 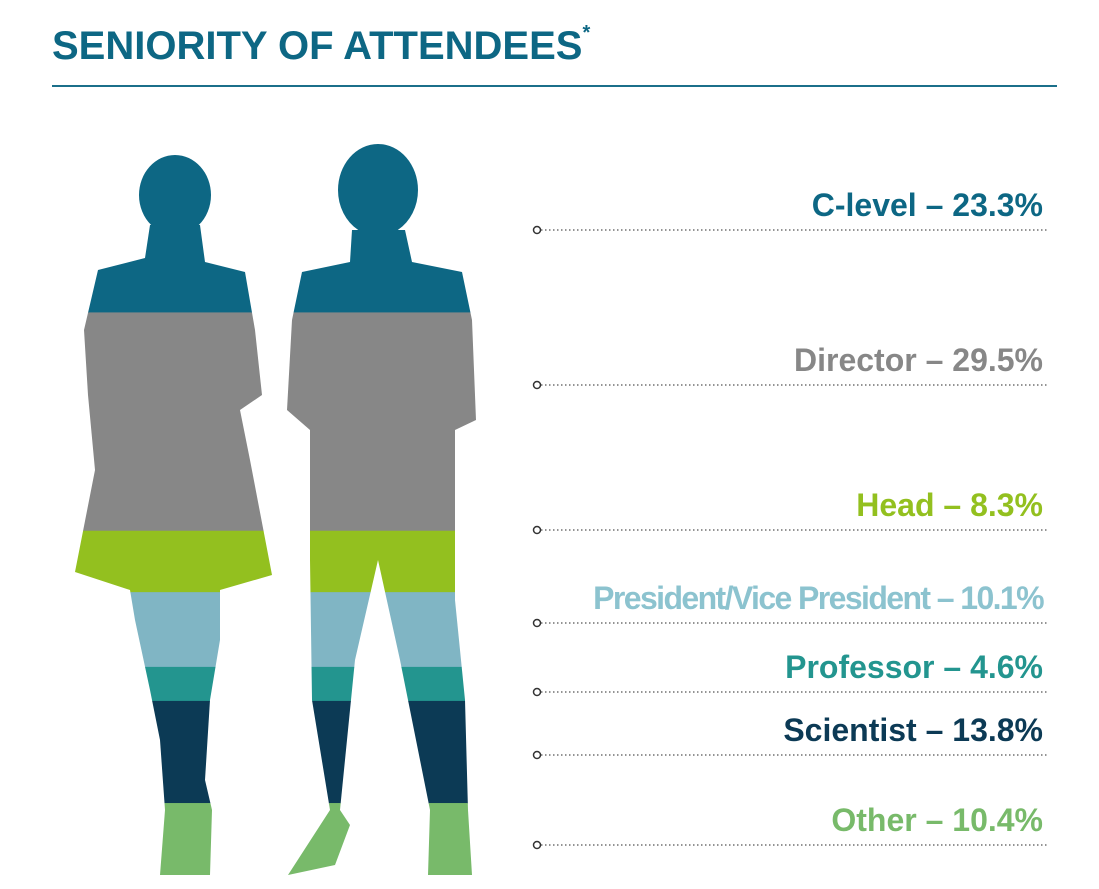 I want to click on category-label: Other – 10.4%, so click(x=937, y=820).